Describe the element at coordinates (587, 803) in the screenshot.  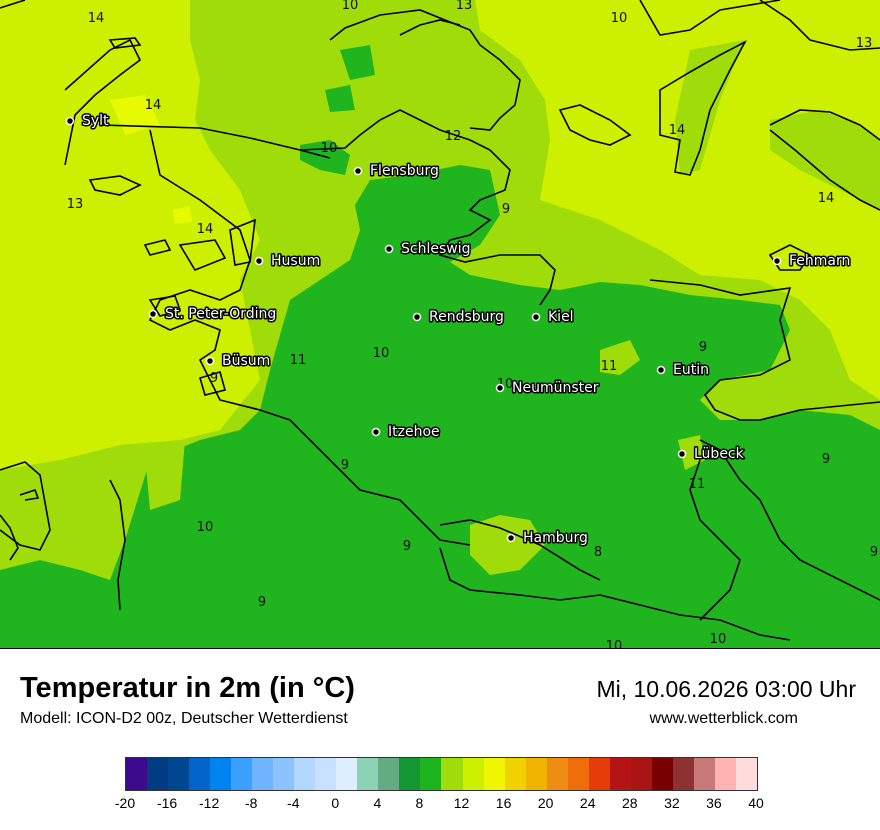
I see `scale-tick-label: 24` at that location.